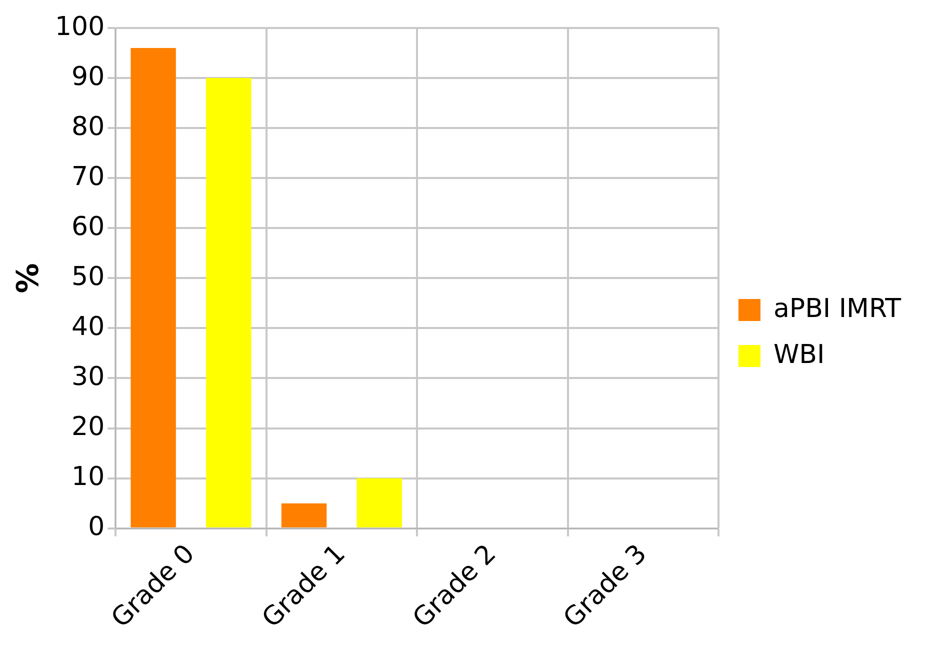 This screenshot has height=650, width=929. Describe the element at coordinates (88, 427) in the screenshot. I see `y-tick-label: 20` at that location.